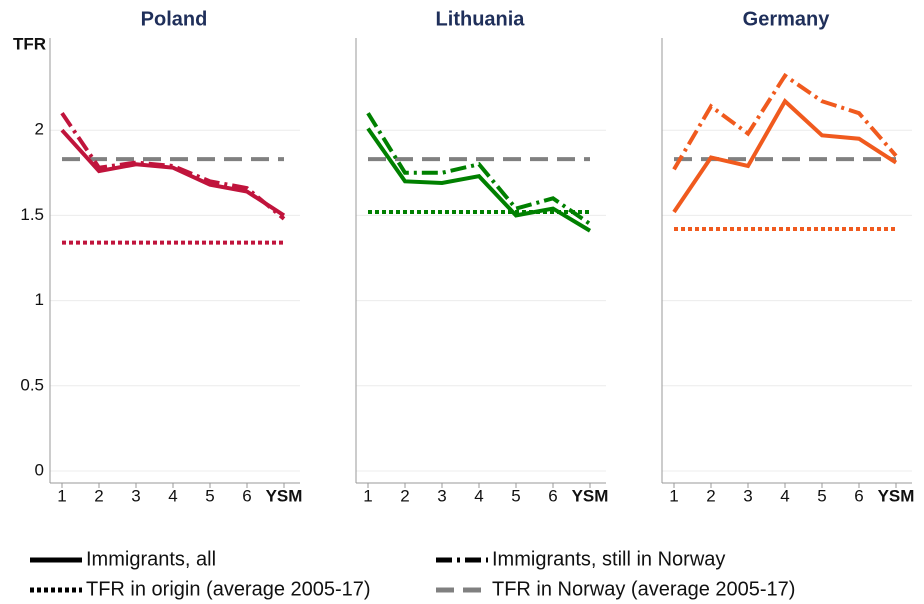 This screenshot has width=924, height=604. I want to click on legend-label: Immigrants, all, so click(151, 559).